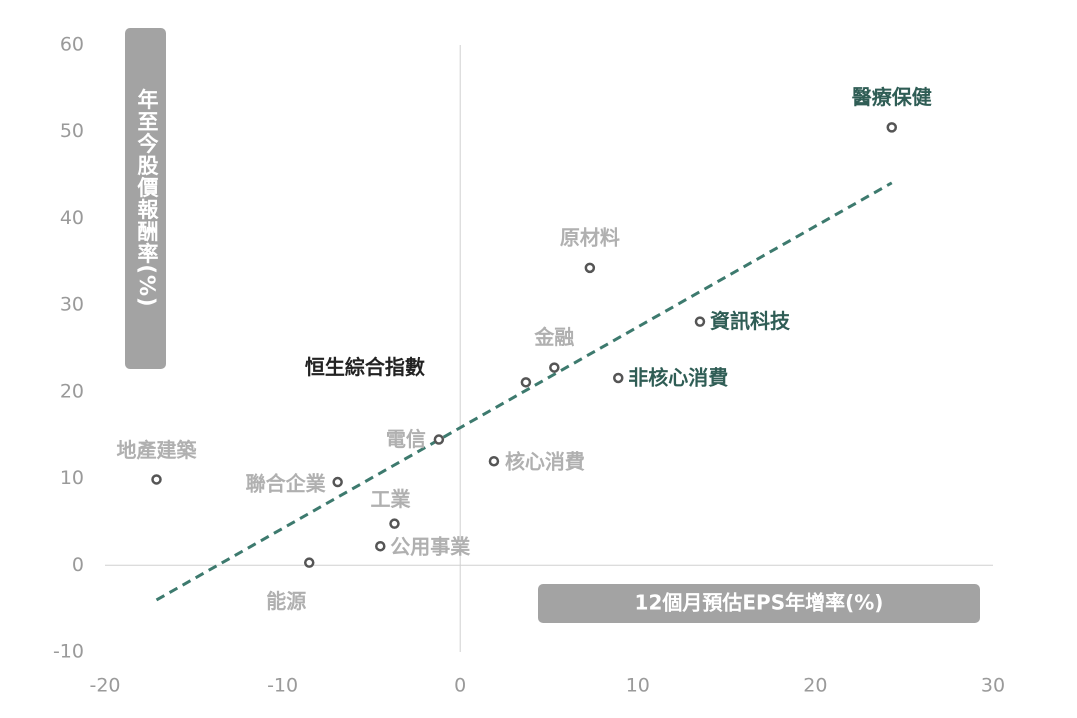 This screenshot has width=1077, height=718. I want to click on x-tick-label: 10, so click(638, 686).